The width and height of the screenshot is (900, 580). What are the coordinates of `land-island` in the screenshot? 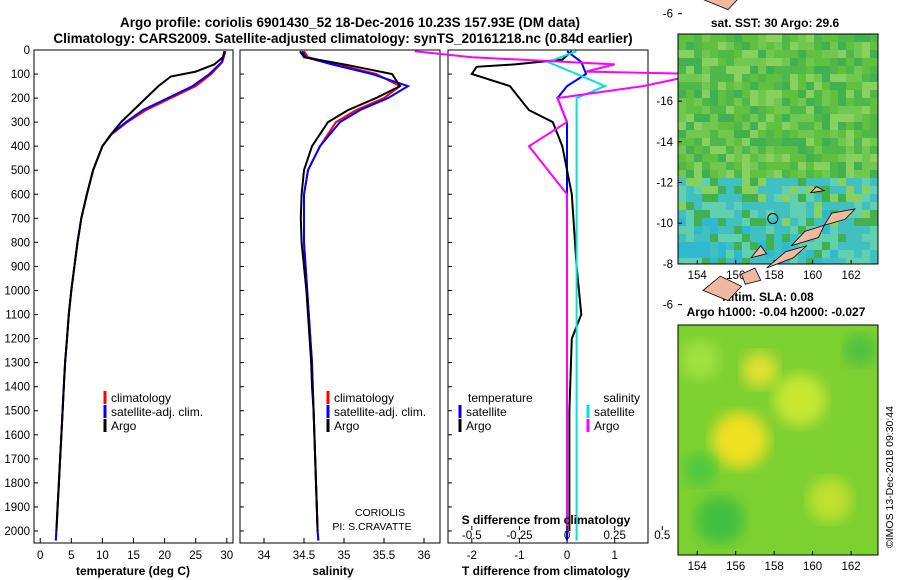 It's located at (840, 217).